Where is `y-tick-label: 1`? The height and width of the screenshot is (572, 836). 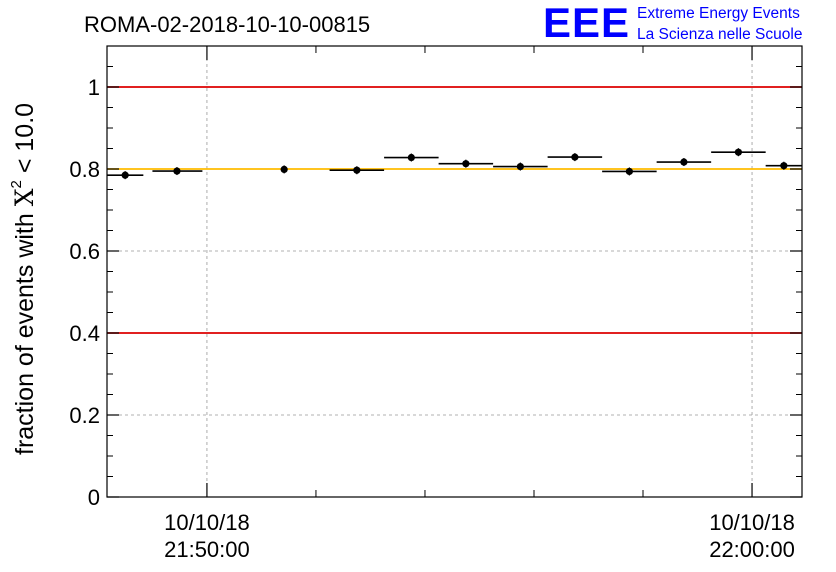
y-tick-label: 1 is located at coordinates (94, 87).